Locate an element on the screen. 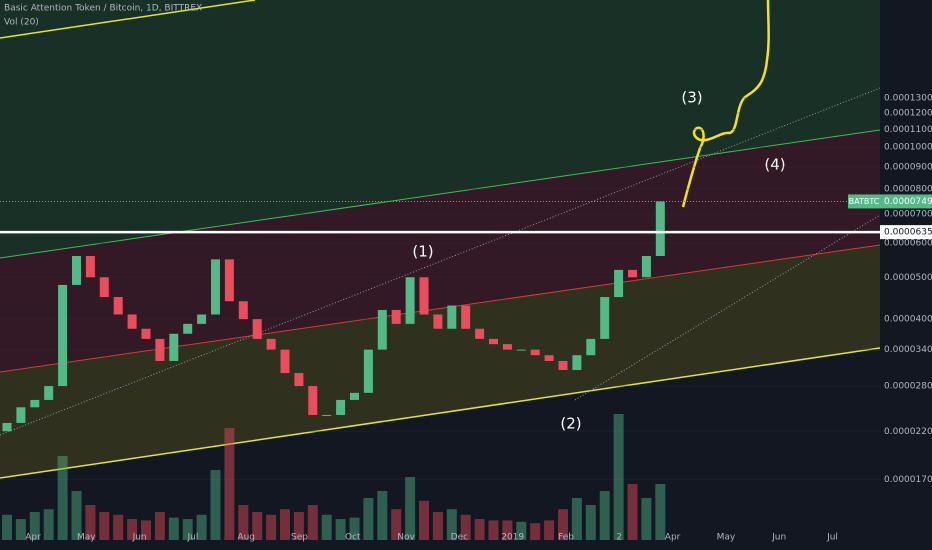  yellow-trendline is located at coordinates (128, 19).